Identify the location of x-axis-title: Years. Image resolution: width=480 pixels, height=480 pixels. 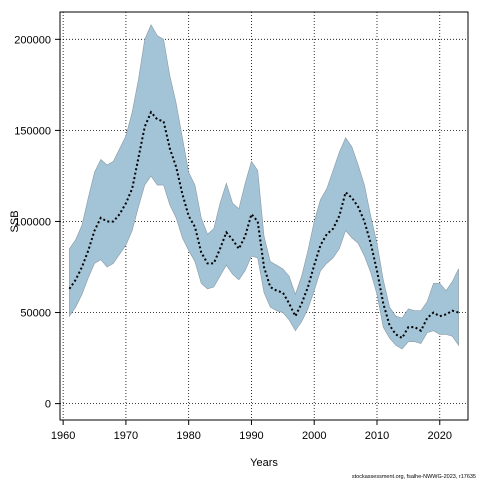
(264, 463).